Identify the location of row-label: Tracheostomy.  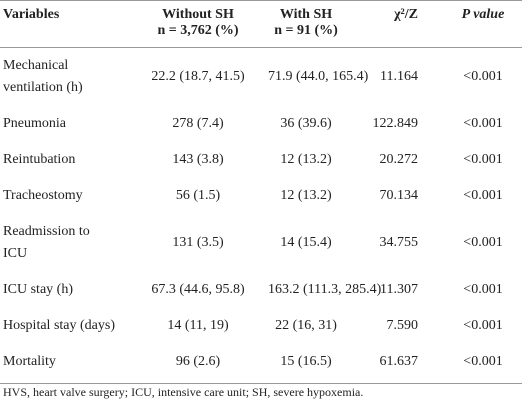
(64, 196).